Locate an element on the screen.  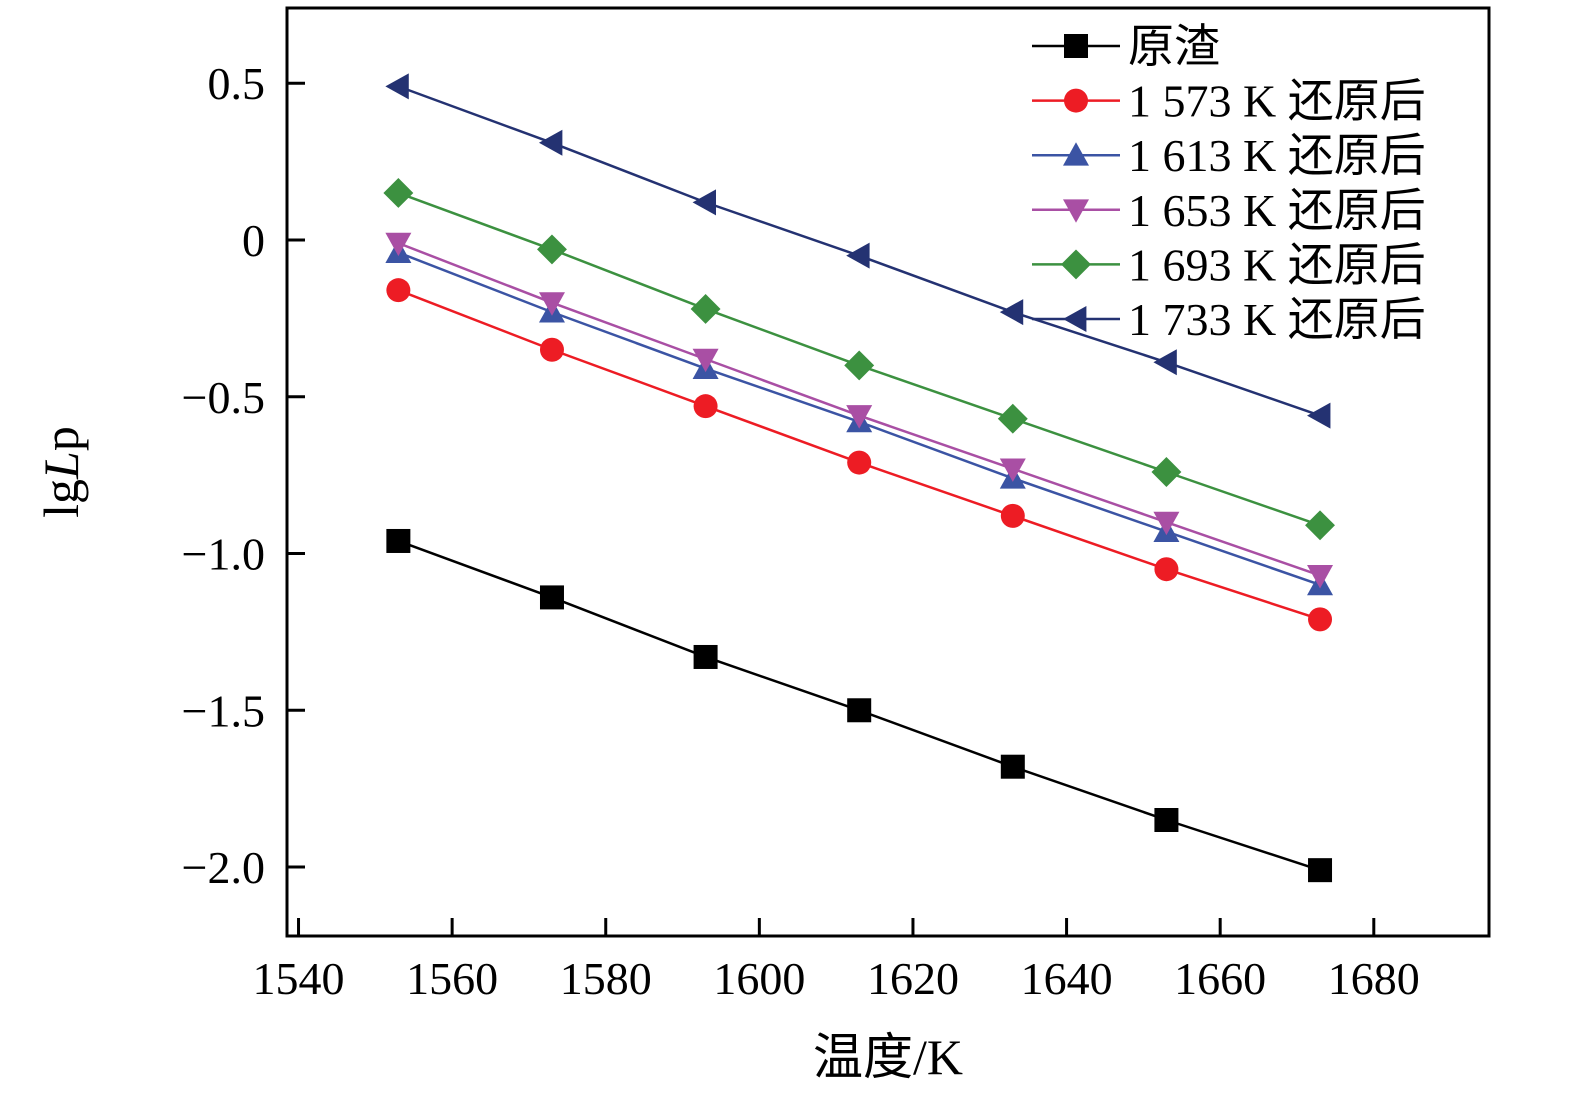
y-tick-label: 0.5 is located at coordinates (237, 83).